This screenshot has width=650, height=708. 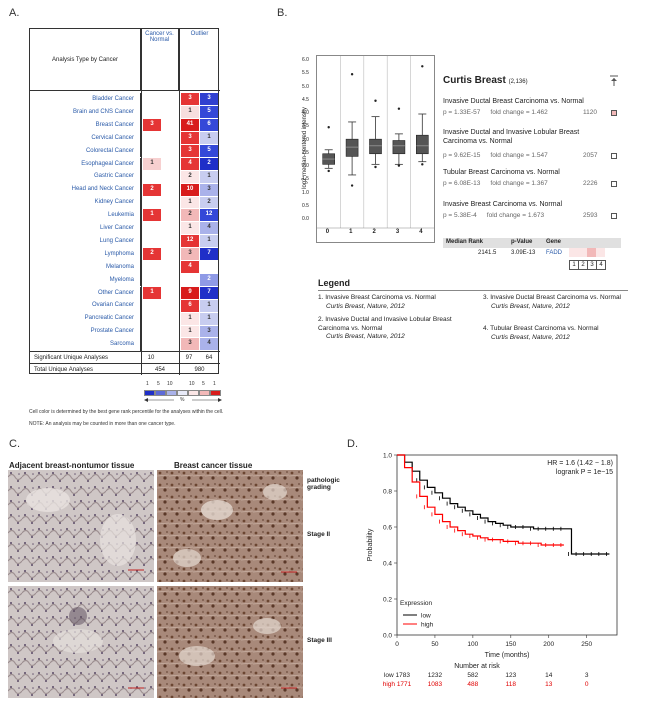 What do you see at coordinates (305, 179) in the screenshot?
I see `boxplot-ytick: 1.5` at bounding box center [305, 179].